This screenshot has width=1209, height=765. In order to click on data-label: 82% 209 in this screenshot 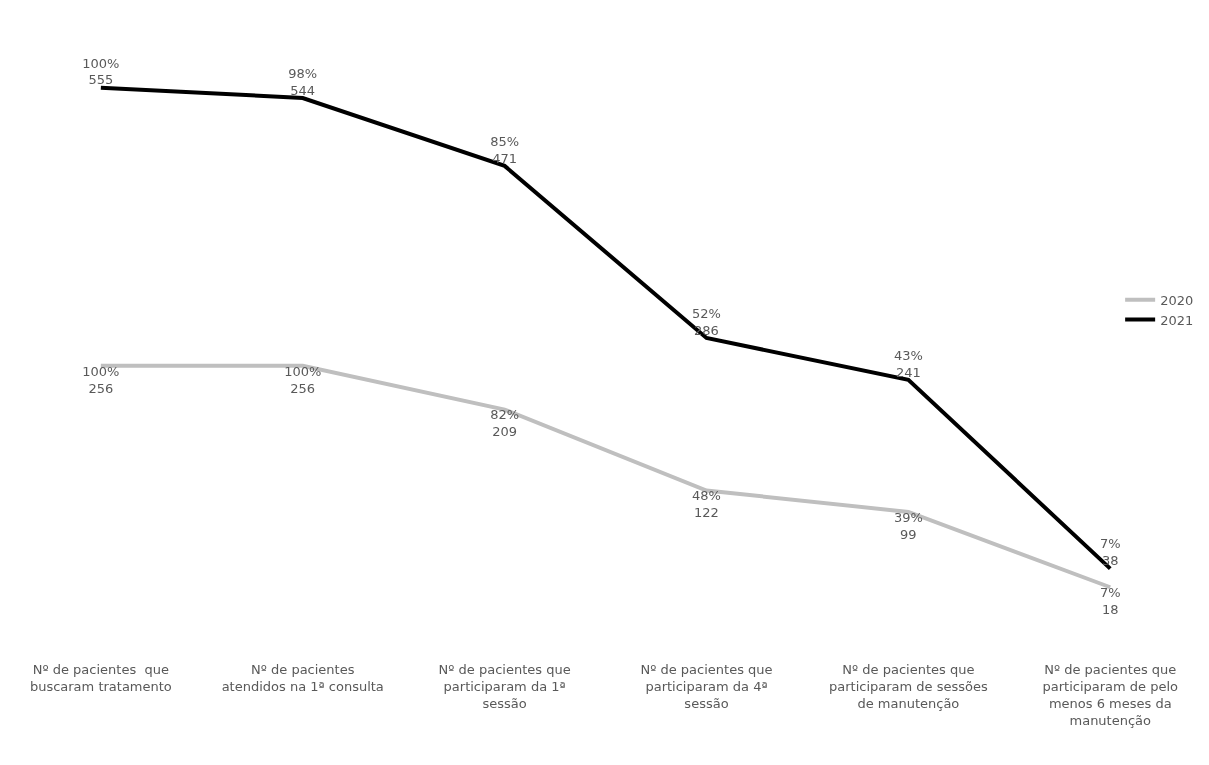, I will do `click(505, 423)`.